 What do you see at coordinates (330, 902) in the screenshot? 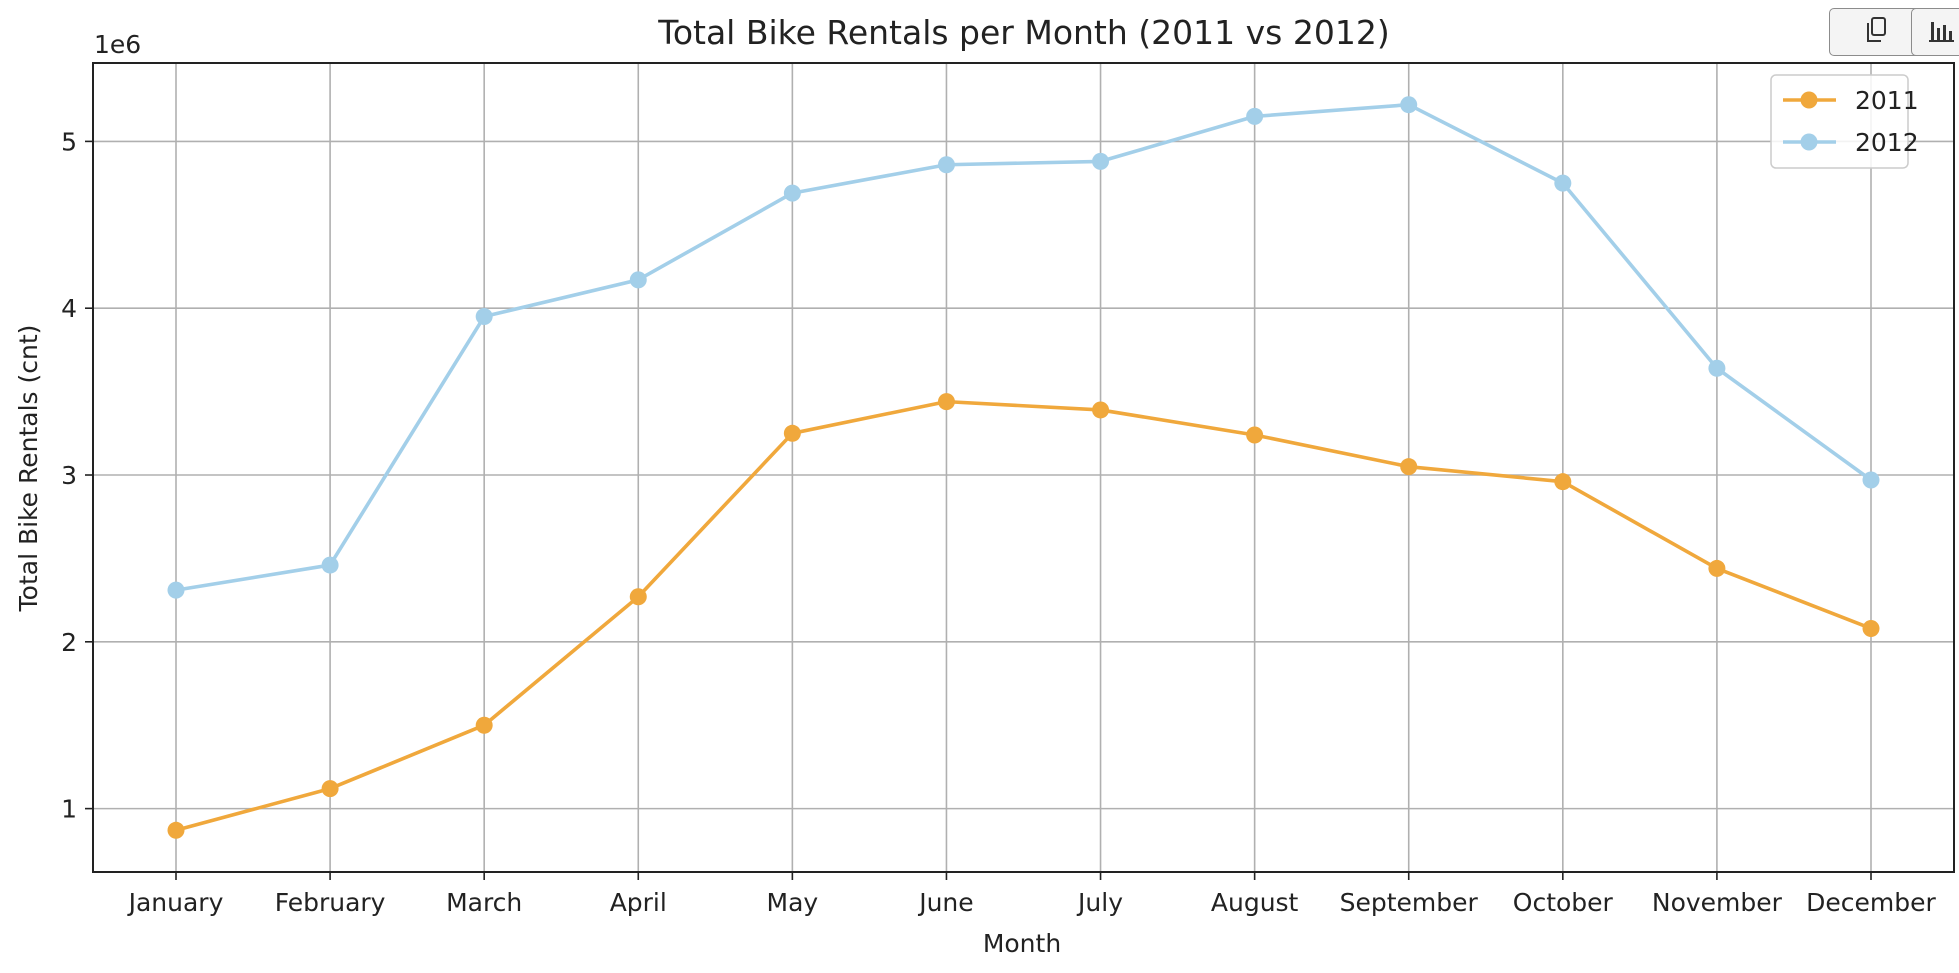
I see `x-tick-label: February` at bounding box center [330, 902].